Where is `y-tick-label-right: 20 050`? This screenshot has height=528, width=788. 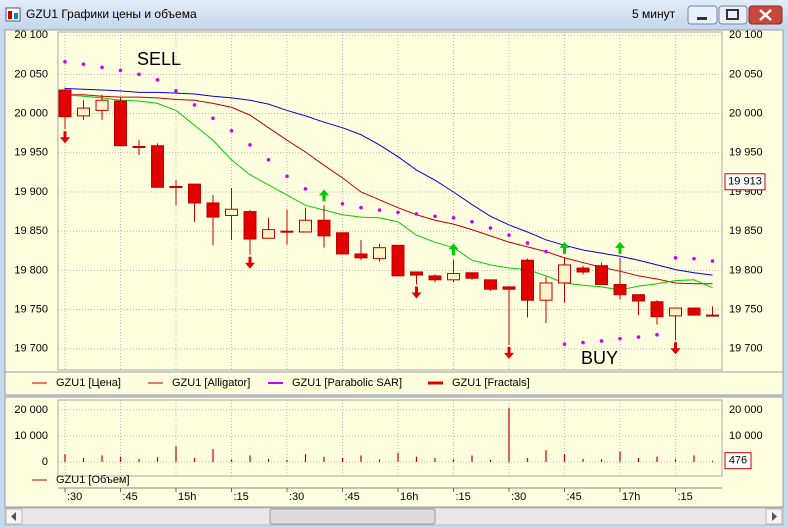 y-tick-label-right: 20 050 is located at coordinates (746, 74).